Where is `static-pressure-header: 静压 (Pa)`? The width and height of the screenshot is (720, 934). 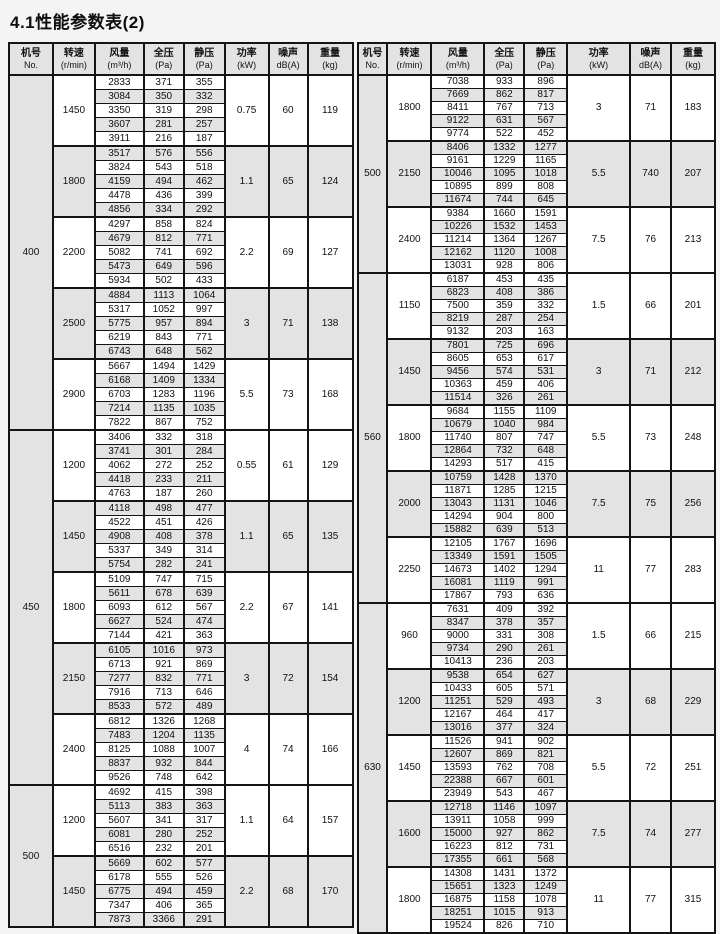
static-pressure-header: 静压 (Pa) is located at coordinates (204, 59).